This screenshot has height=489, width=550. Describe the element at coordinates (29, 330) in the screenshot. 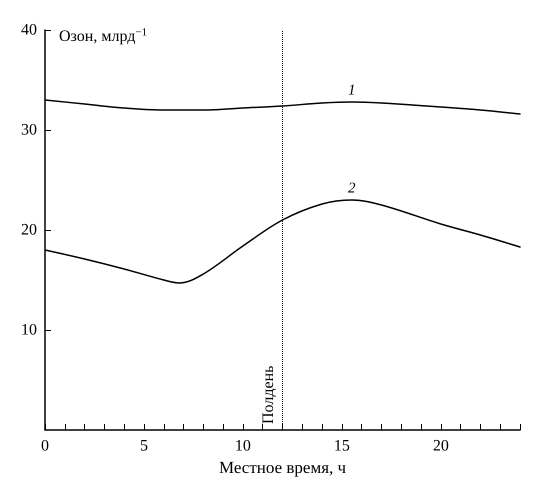

I see `y-tick-label: 10` at that location.